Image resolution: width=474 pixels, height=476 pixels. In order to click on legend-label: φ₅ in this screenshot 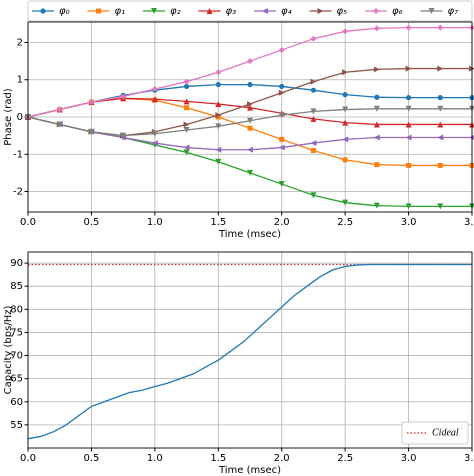, I will do `click(342, 11)`.